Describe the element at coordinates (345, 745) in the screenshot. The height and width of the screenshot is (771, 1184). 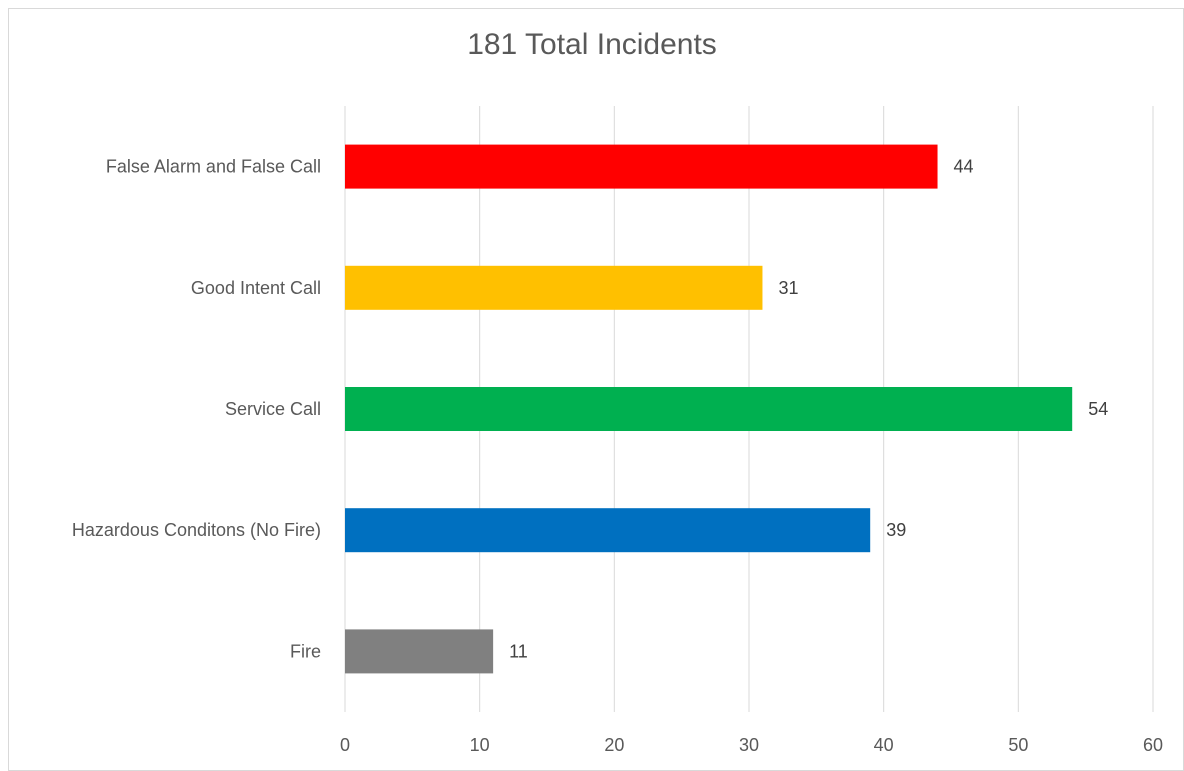
I see `x-tick-label: 0` at that location.